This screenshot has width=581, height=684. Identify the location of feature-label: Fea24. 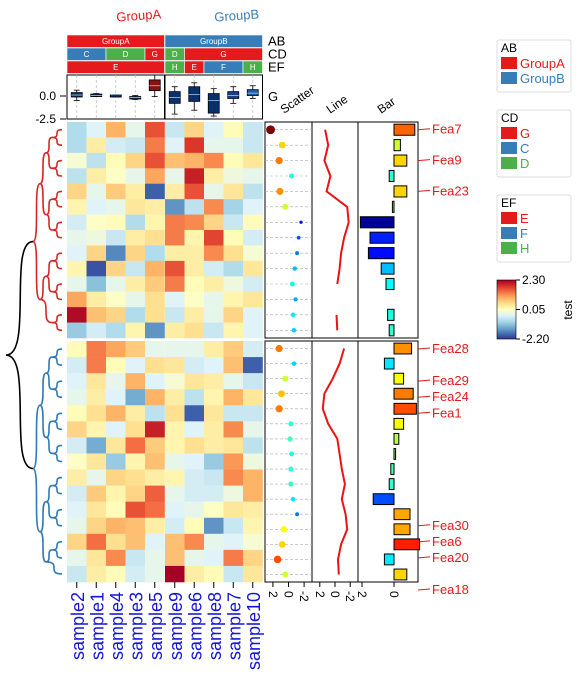
(450, 396).